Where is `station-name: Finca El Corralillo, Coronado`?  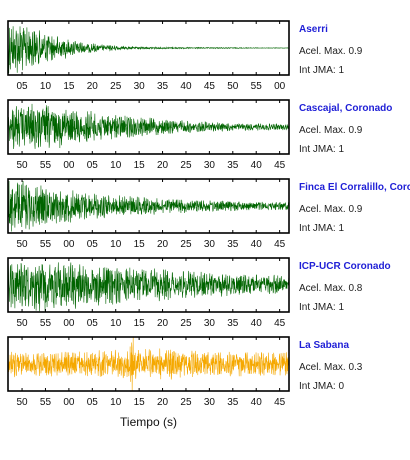
station-name: Finca El Corralillo, Coronado is located at coordinates (354, 187).